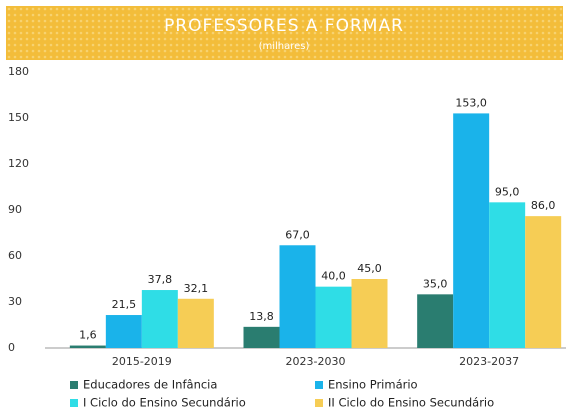  Describe the element at coordinates (160, 279) in the screenshot. I see `value-label: 37,8` at that location.